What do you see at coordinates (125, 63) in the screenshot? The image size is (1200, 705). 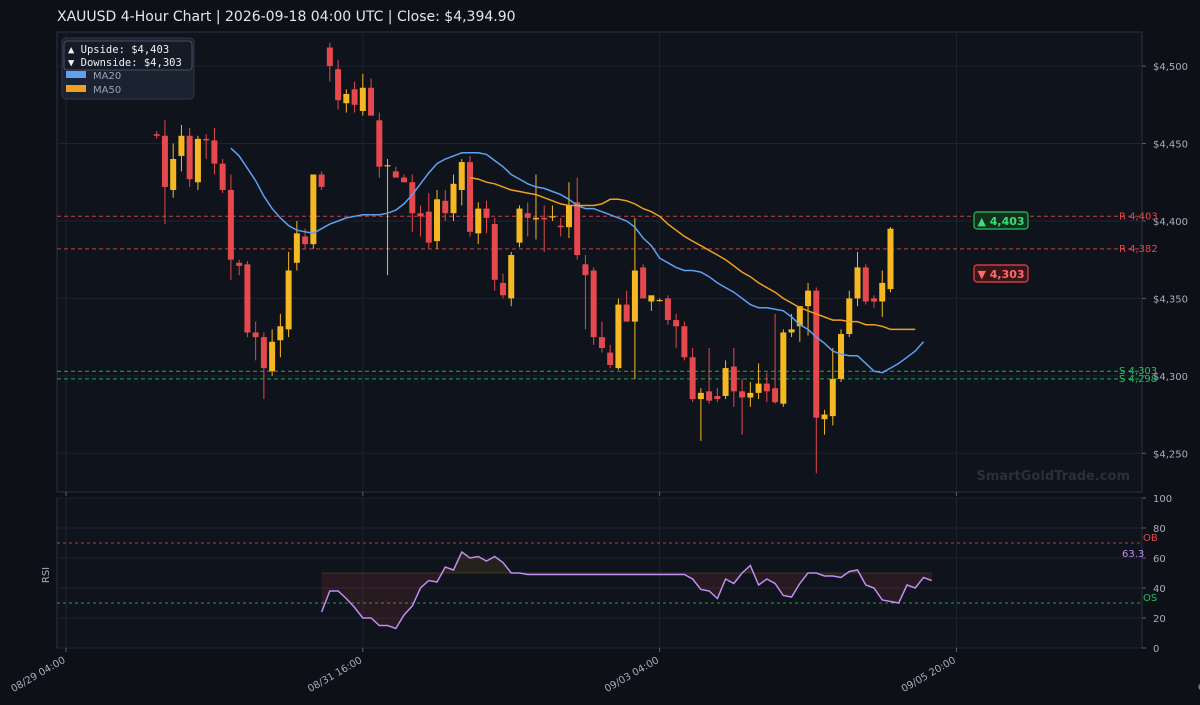 I see `downside-text: ▼ Downside: $4,303` at bounding box center [125, 63].